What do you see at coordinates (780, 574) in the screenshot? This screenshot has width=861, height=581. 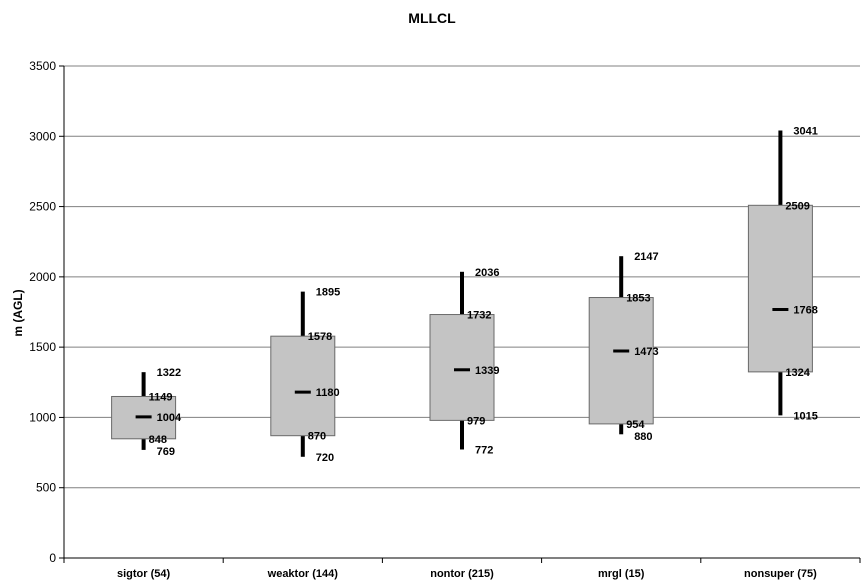 I see `category-label: nonsuper (75)` at bounding box center [780, 574].